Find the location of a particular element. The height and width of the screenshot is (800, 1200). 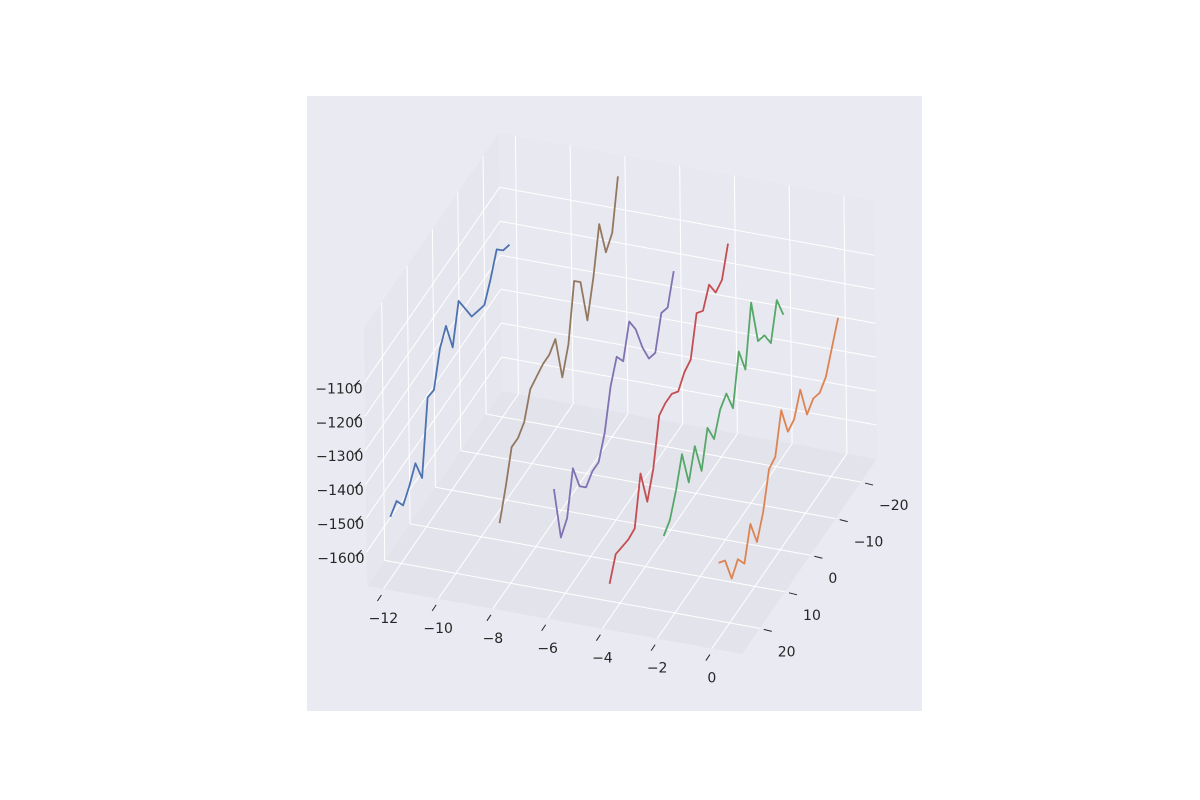

back-pane is located at coordinates (688, 296).